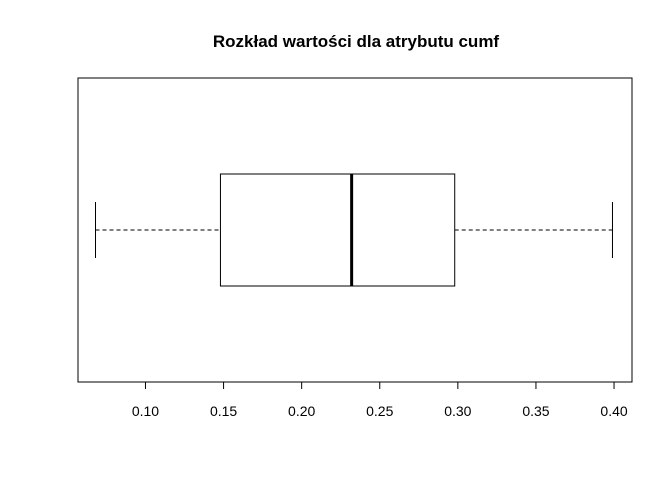  I want to click on iqr-box, so click(337, 230).